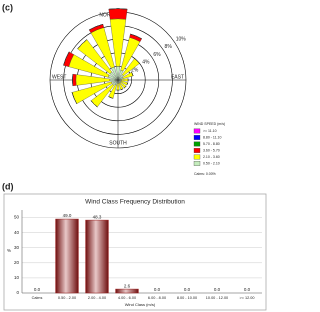  I want to click on x-tick-label: 8.00 - 10.00, so click(187, 298).